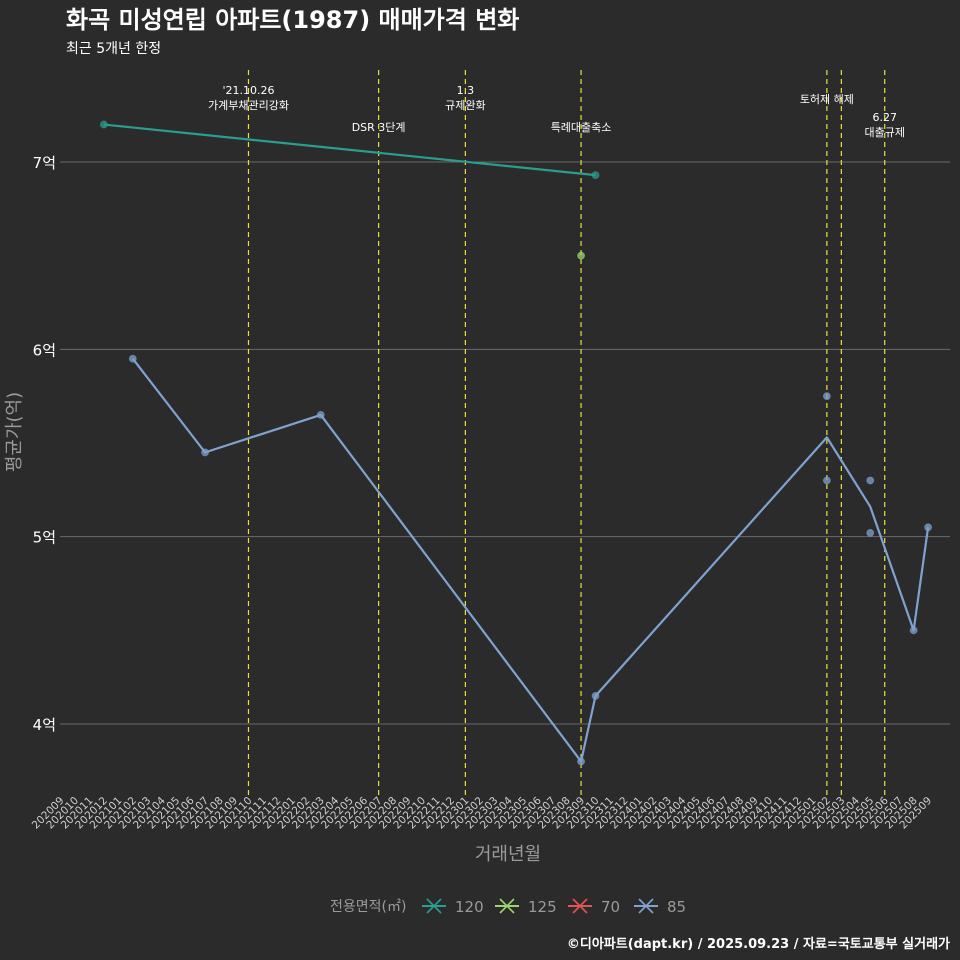 Image resolution: width=960 pixels, height=960 pixels. What do you see at coordinates (248, 105) in the screenshot?
I see `policy-annotation: 가계부채관리강화` at bounding box center [248, 105].